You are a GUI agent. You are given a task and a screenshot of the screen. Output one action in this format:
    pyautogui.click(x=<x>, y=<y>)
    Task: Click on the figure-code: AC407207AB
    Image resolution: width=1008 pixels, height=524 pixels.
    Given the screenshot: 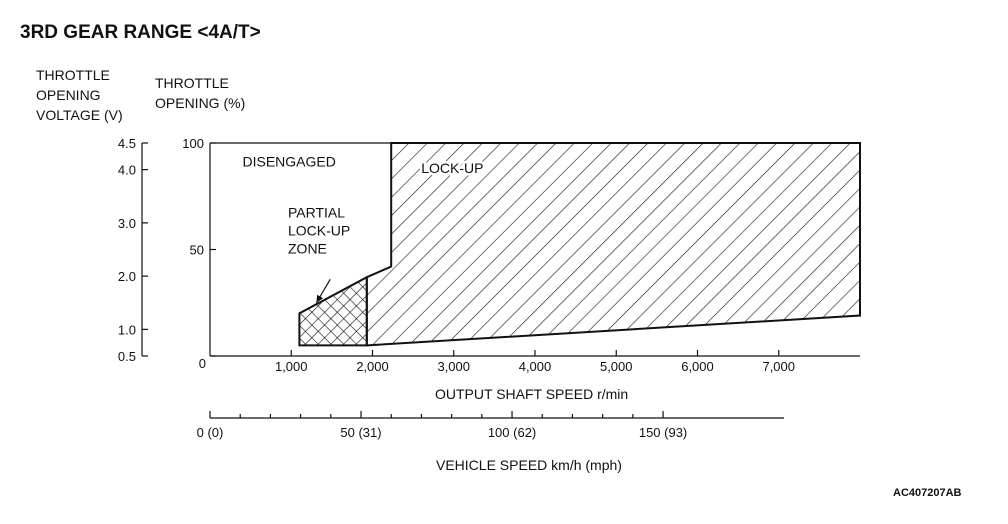 What is the action you would take?
    pyautogui.click(x=927, y=493)
    